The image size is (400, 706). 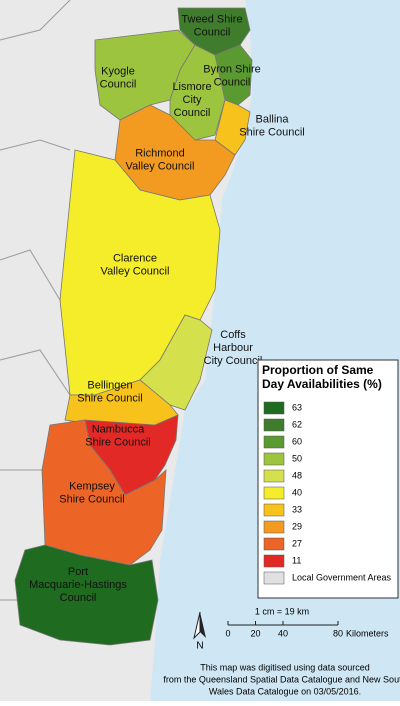 What do you see at coordinates (272, 119) in the screenshot?
I see `region-label: Ballina` at bounding box center [272, 119].